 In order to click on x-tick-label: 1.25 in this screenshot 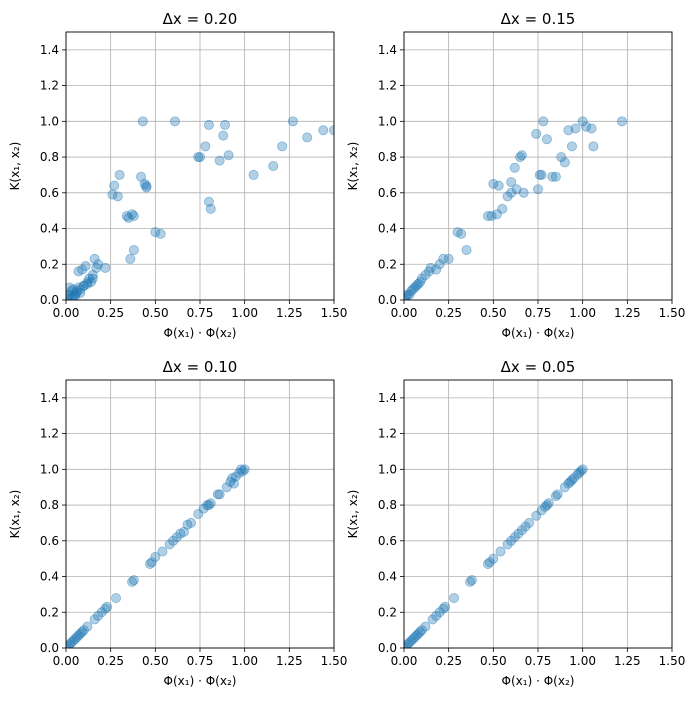, I will do `click(627, 313)`.